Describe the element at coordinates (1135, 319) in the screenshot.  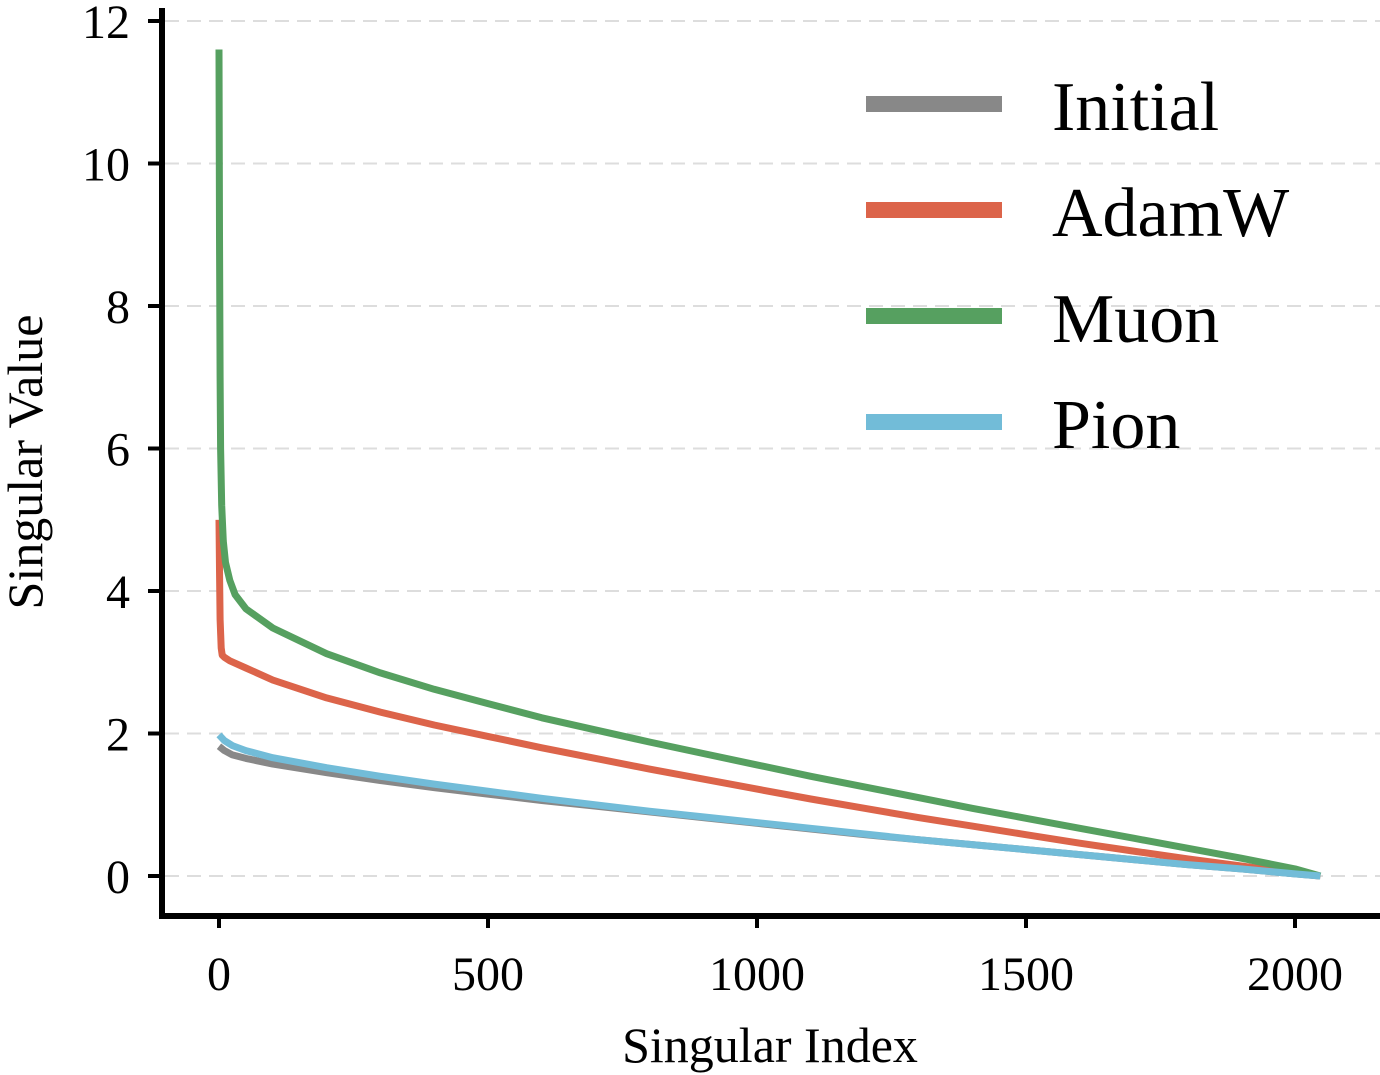
I see `legend-label-muon: Muon` at that location.